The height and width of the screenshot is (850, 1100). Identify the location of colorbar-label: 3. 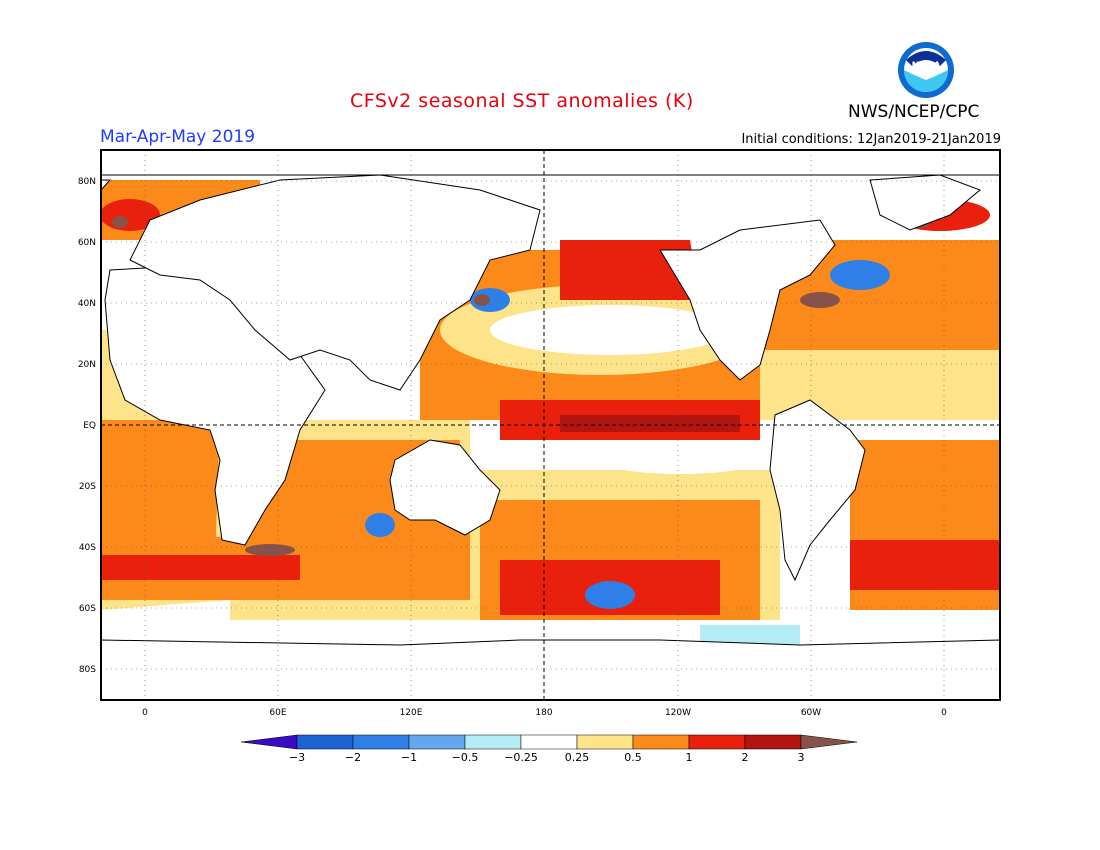
(801, 757).